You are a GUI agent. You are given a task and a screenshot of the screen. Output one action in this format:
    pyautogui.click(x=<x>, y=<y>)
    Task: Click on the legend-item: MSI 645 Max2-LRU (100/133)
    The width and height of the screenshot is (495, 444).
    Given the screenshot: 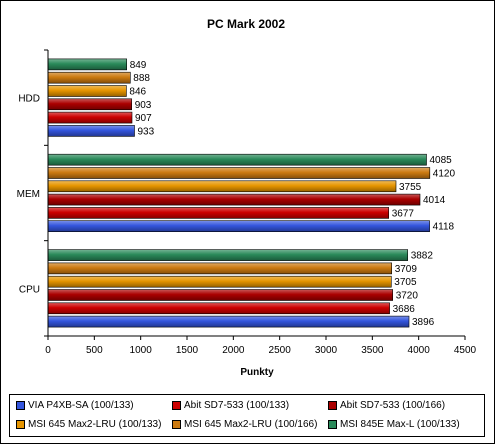 What is the action you would take?
    pyautogui.click(x=88, y=425)
    